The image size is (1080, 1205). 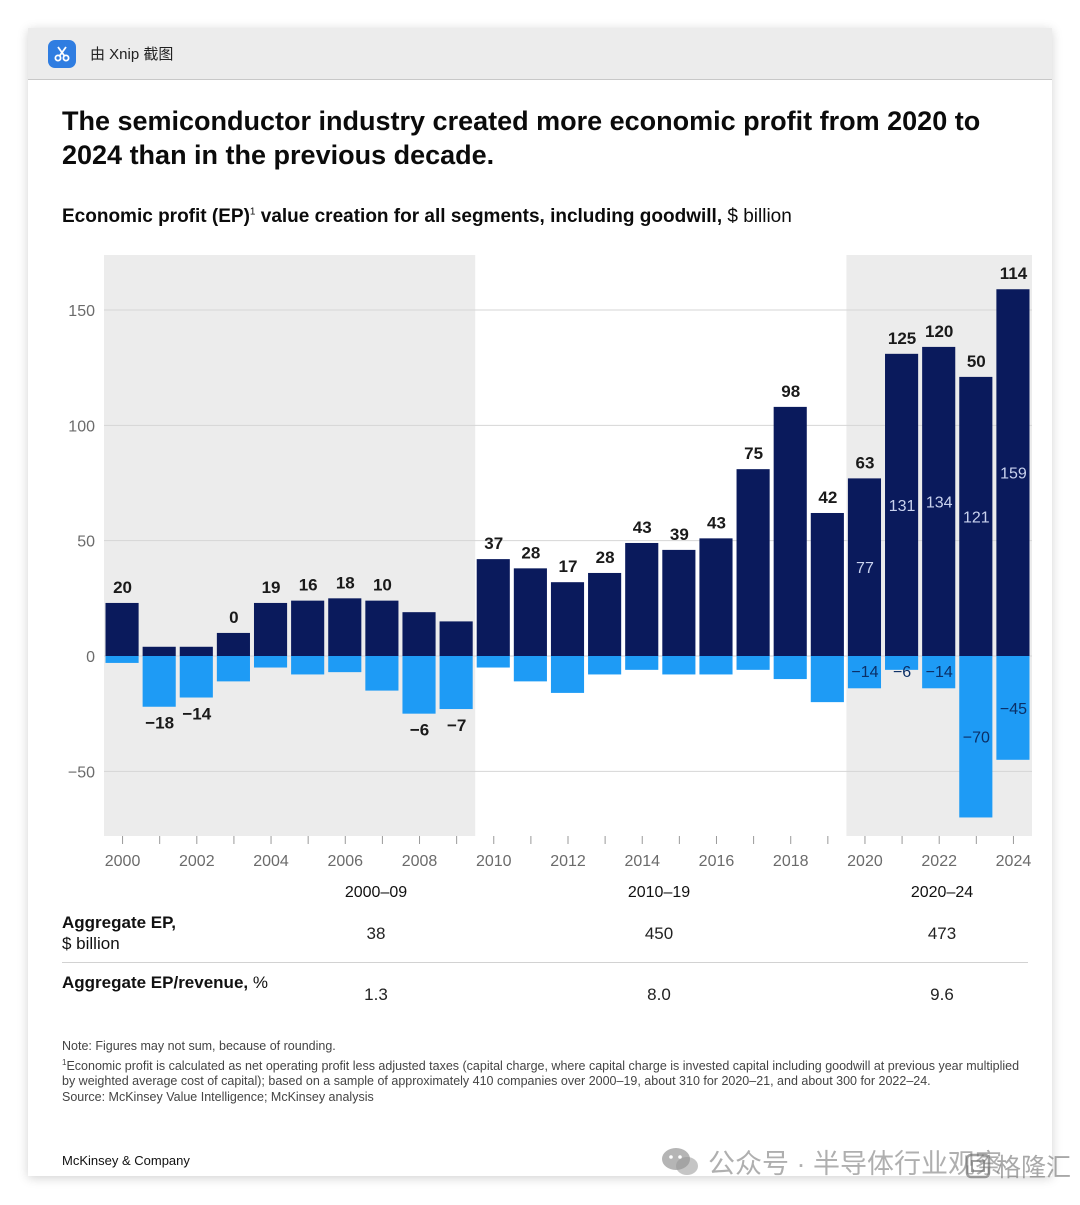 I want to click on bar-positive-2008, so click(x=419, y=634).